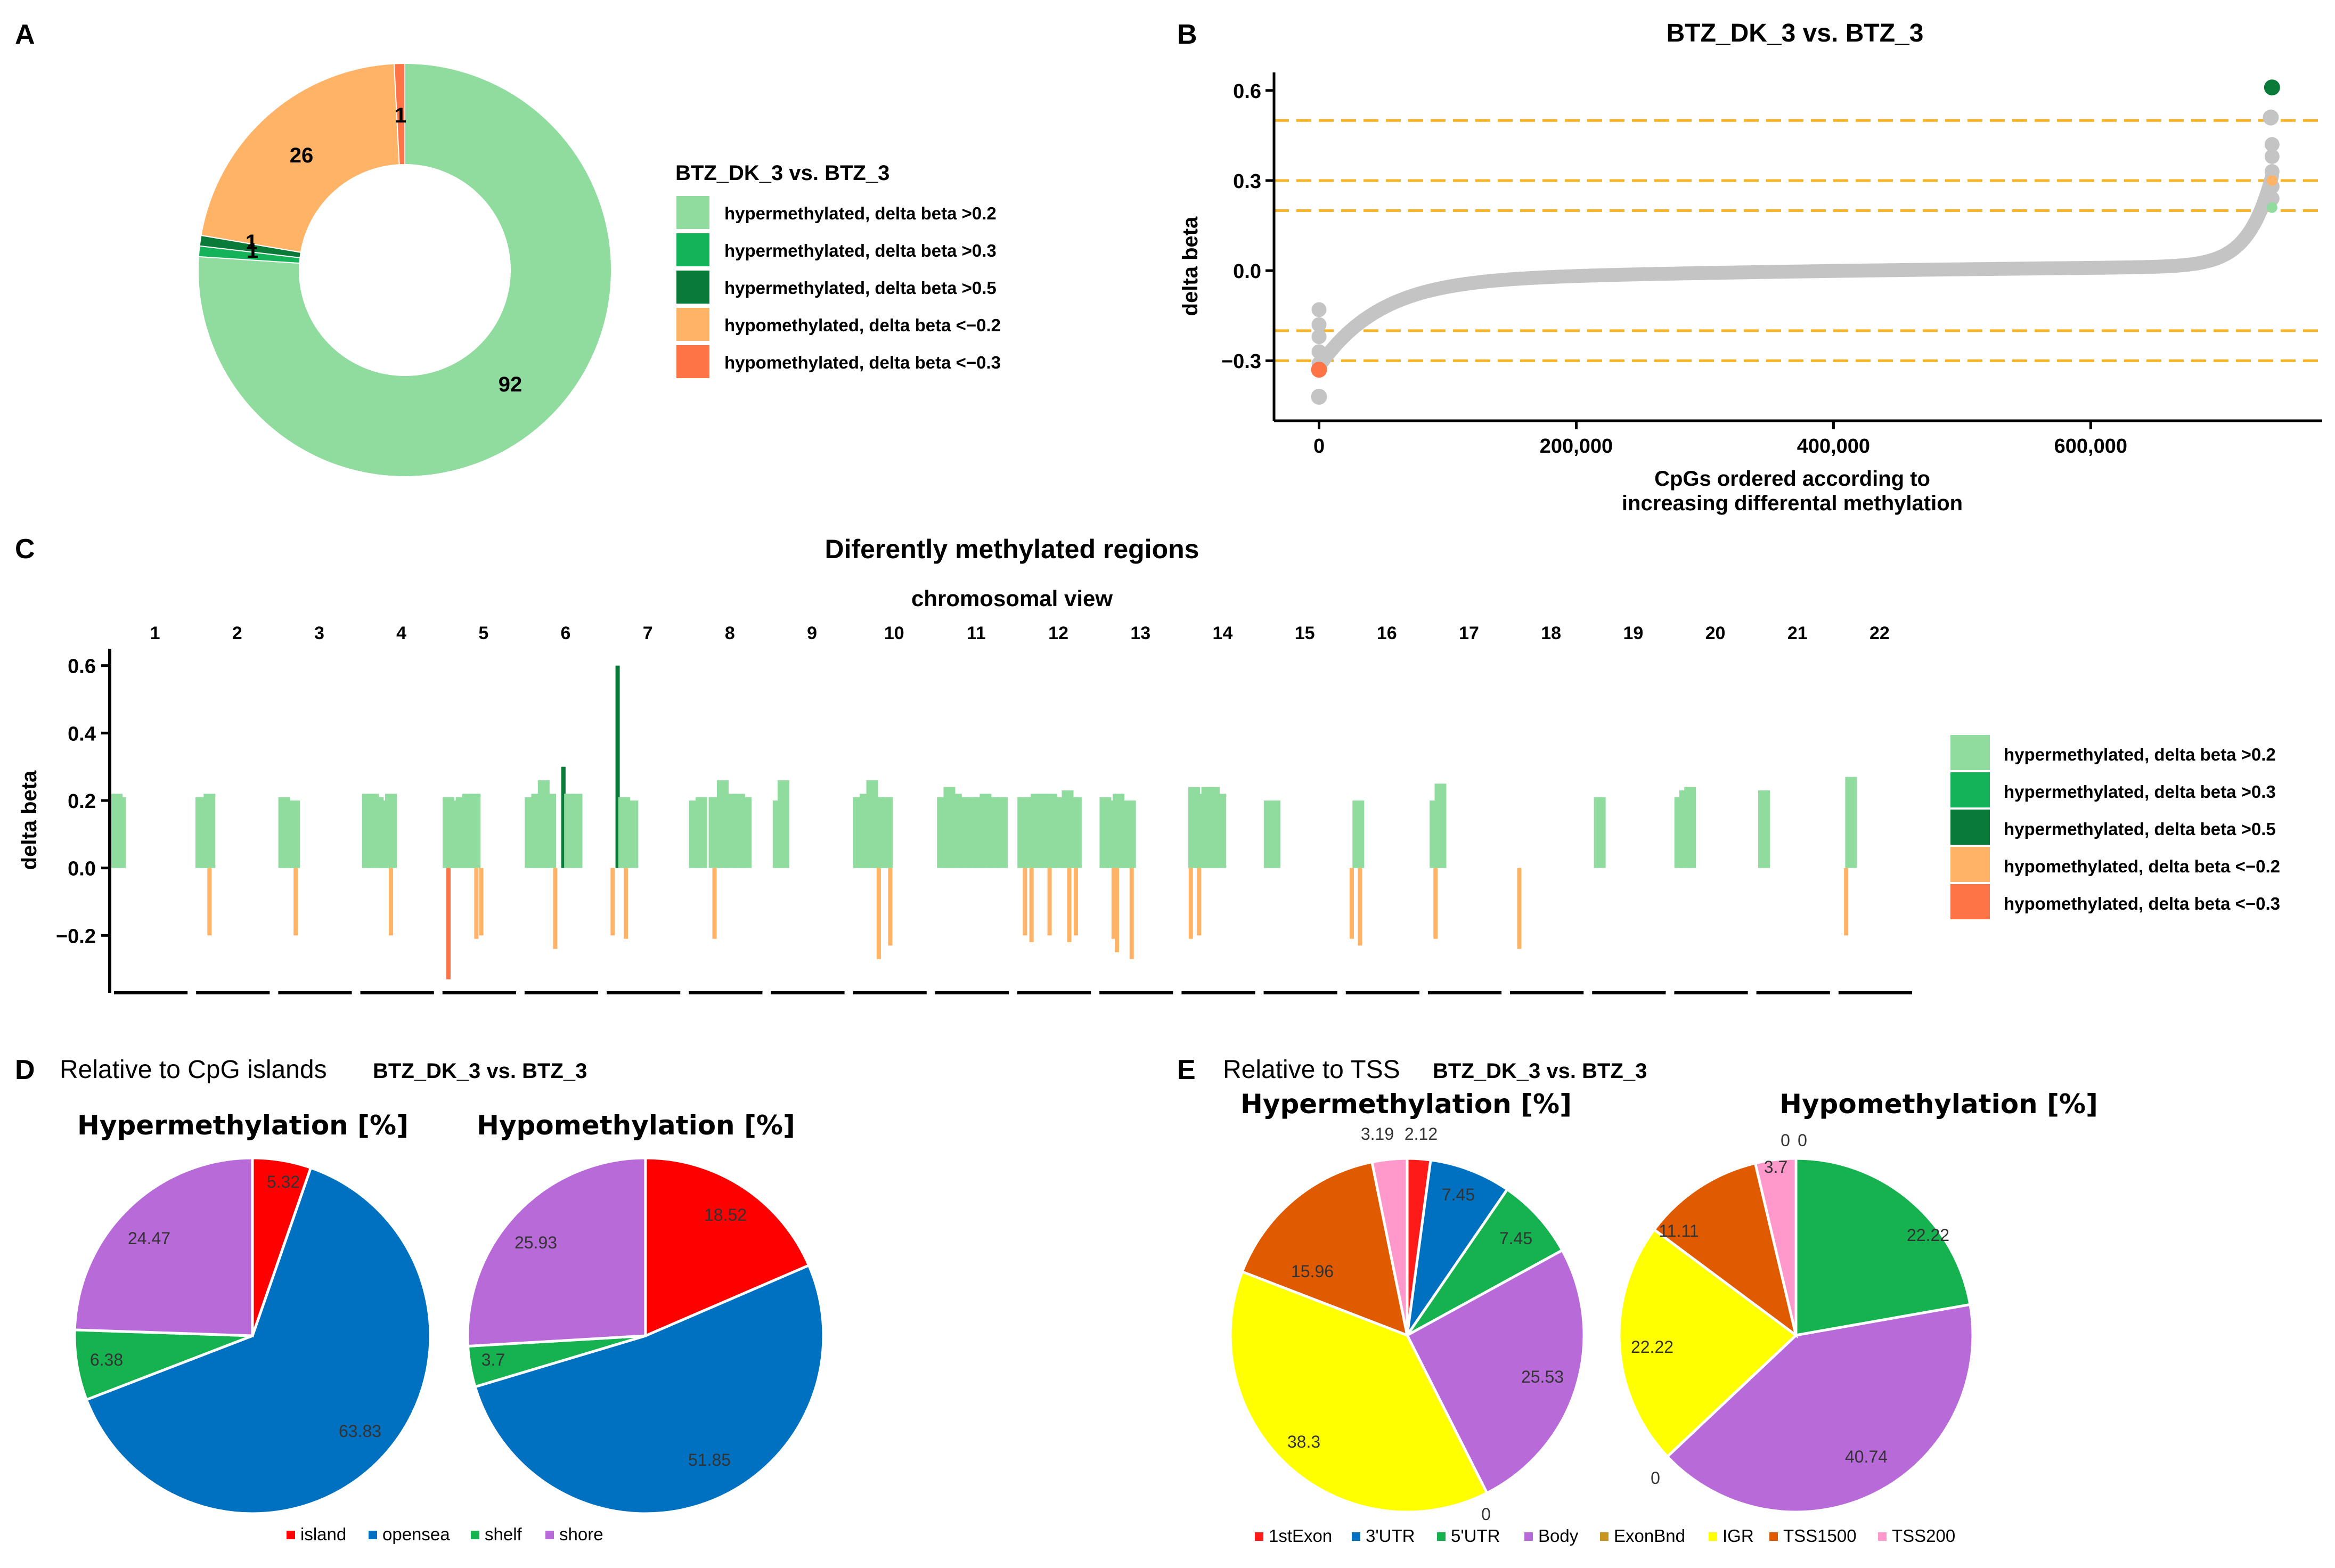 This screenshot has width=2335, height=1568. What do you see at coordinates (483, 633) in the screenshot?
I see `bar-c-chr-label-5: 5` at bounding box center [483, 633].